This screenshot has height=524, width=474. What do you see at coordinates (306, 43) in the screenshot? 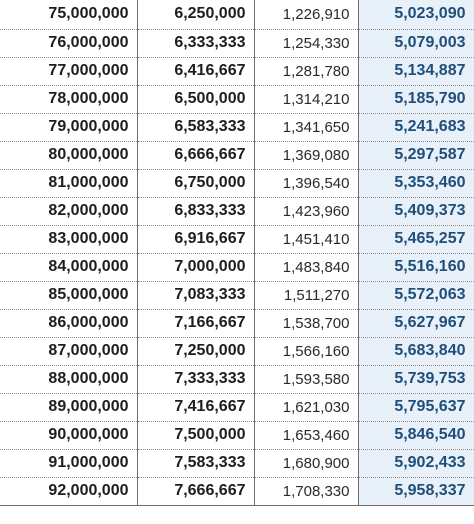
I see `deduction-cell: 1,254,330` at bounding box center [306, 43].